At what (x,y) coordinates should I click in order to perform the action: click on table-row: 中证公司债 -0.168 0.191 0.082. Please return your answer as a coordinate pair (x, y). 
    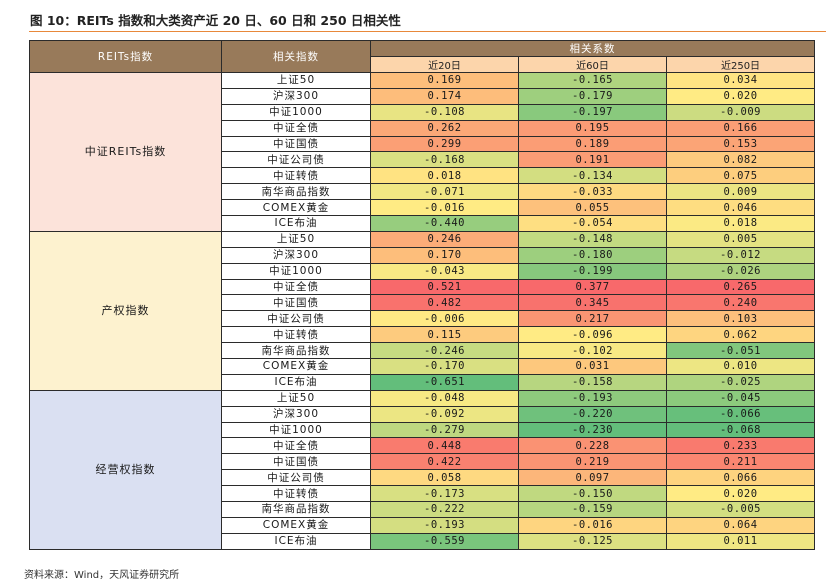
    Looking at the image, I should click on (423, 160).